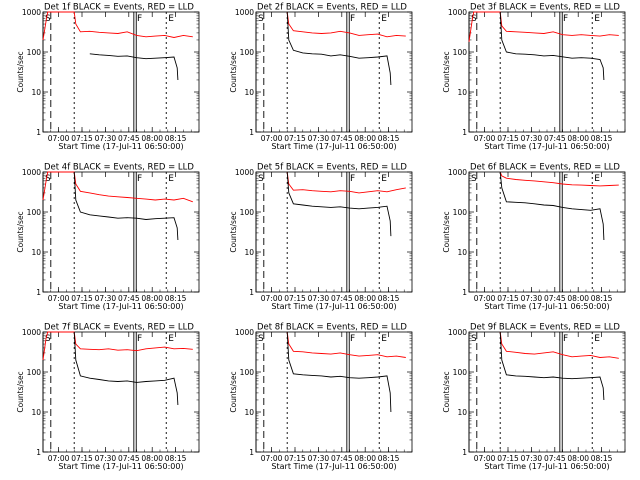 This screenshot has height=480, width=640. What do you see at coordinates (332, 168) in the screenshot?
I see `panel-title: Det 5f BLACK = Events, RED = LLD` at bounding box center [332, 168].